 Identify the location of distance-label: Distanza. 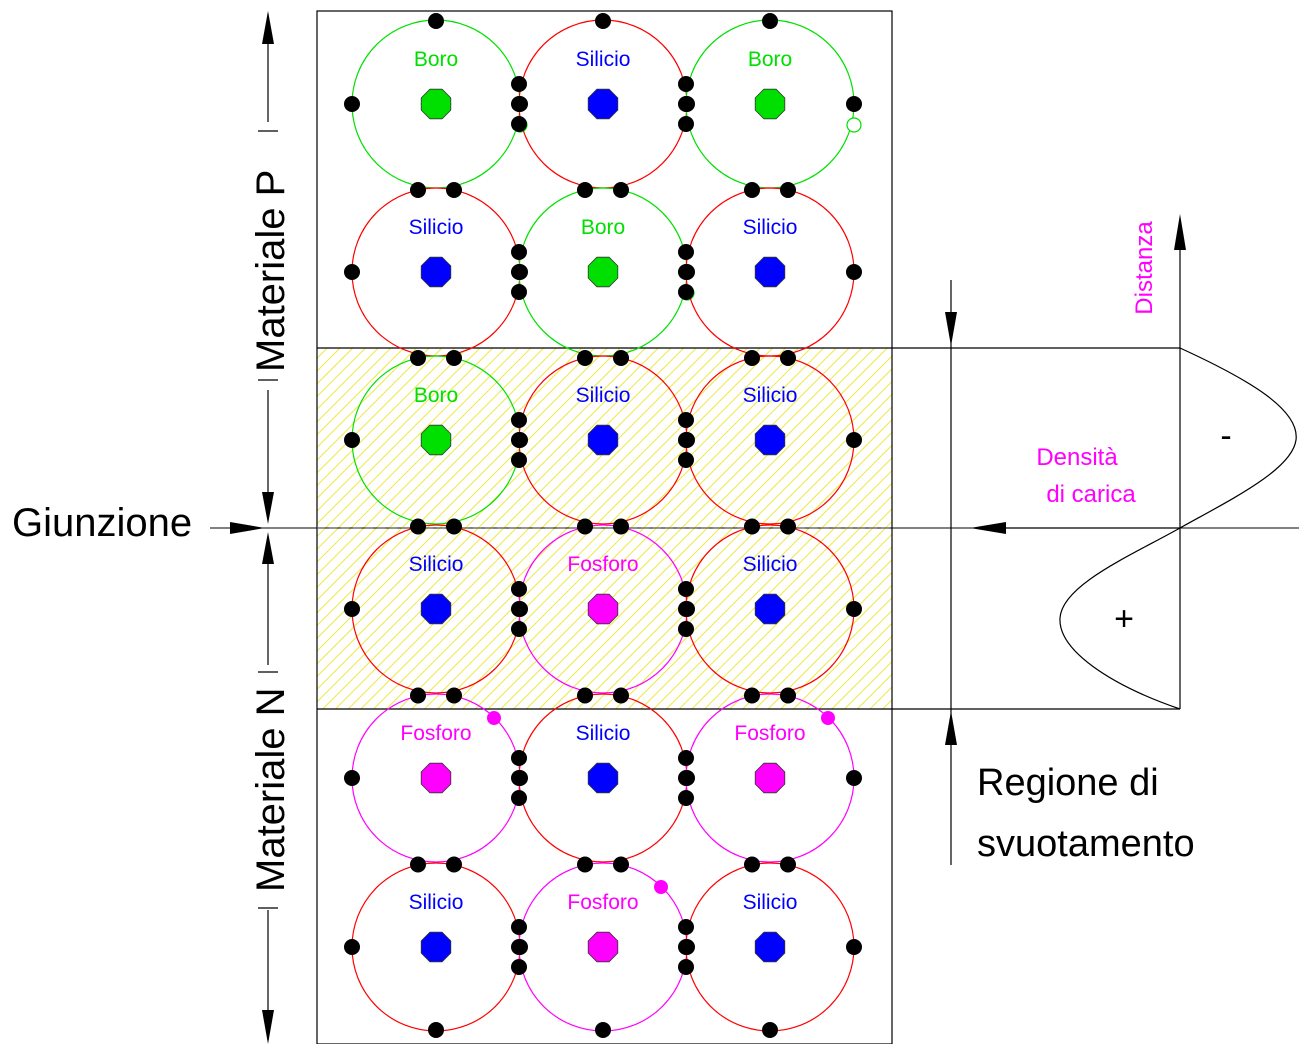
(1144, 268).